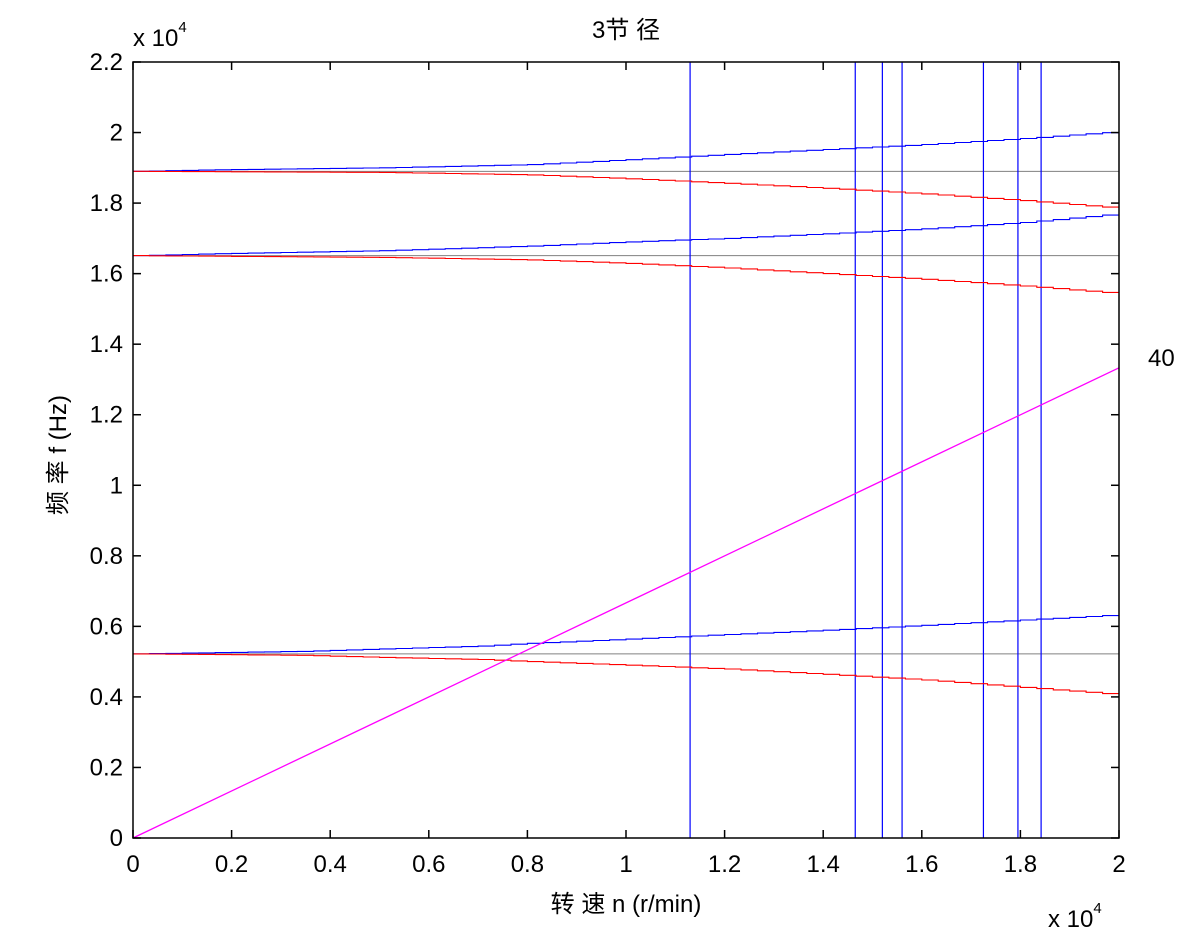 The height and width of the screenshot is (952, 1195). I want to click on y-axis-title: 频 率 f (Hz), so click(58, 455).